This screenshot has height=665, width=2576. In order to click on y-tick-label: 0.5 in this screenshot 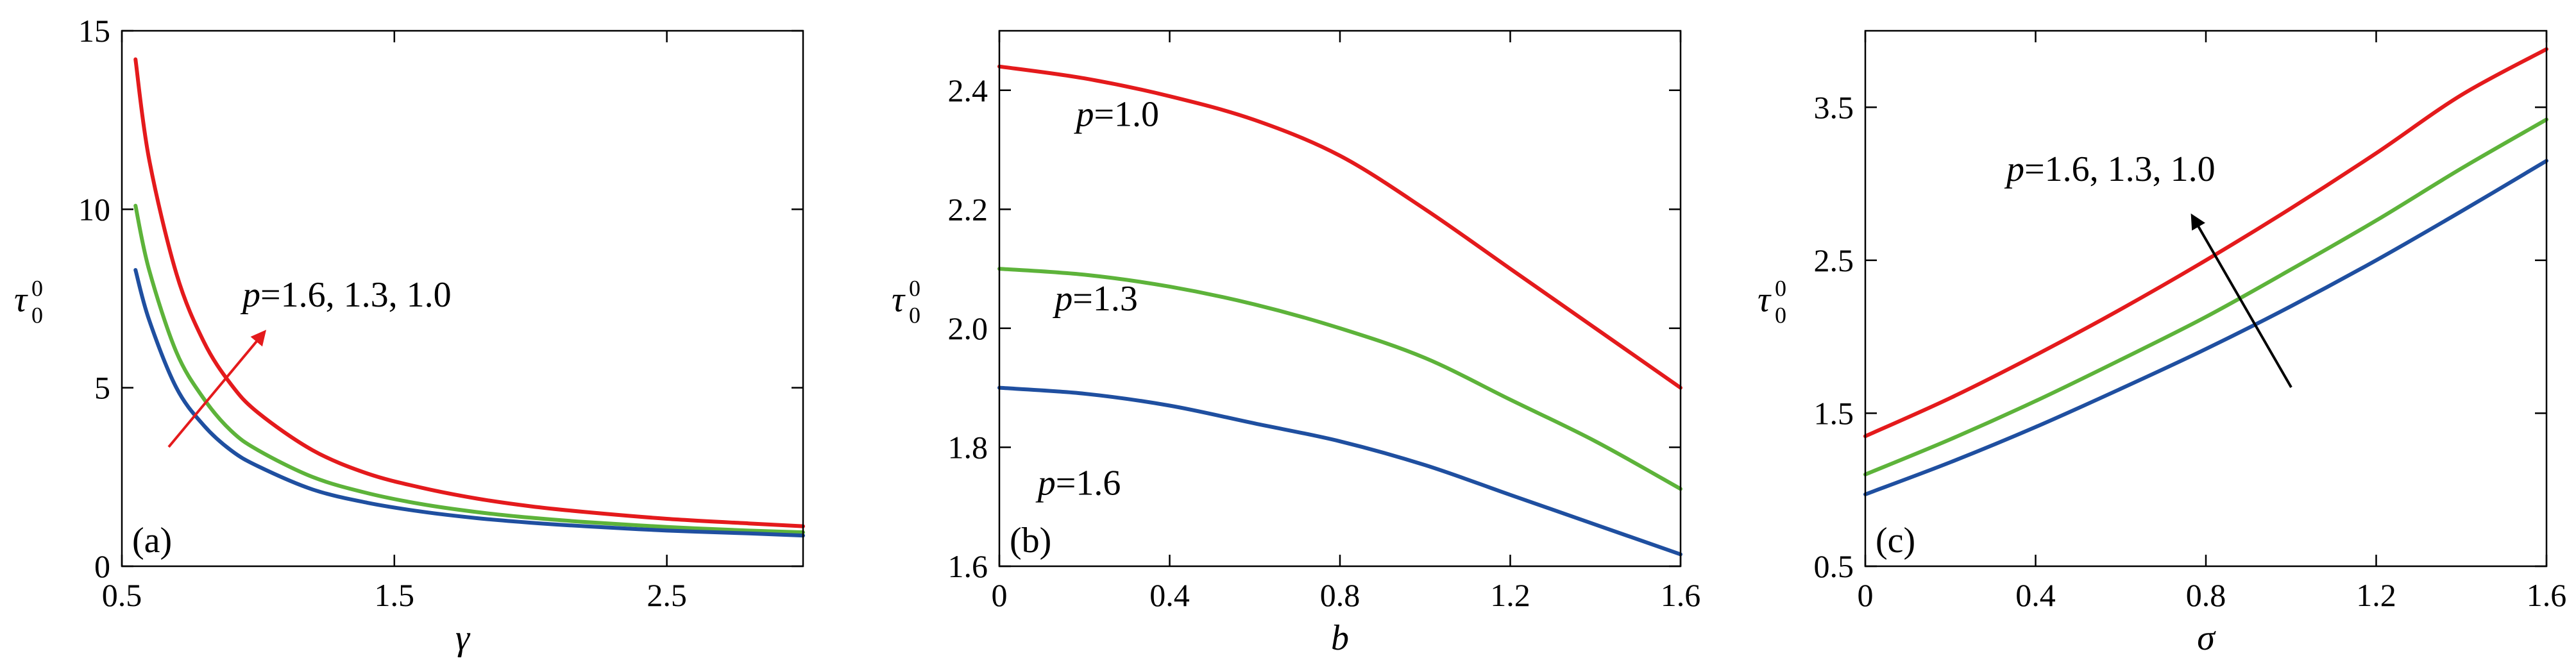, I will do `click(1834, 566)`.